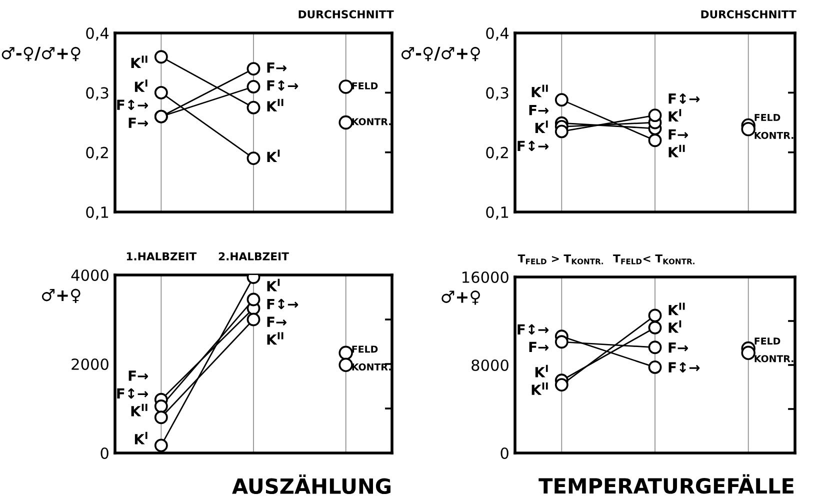  Describe the element at coordinates (89, 275) in the screenshot. I see `y-tick-label: 4000` at that location.